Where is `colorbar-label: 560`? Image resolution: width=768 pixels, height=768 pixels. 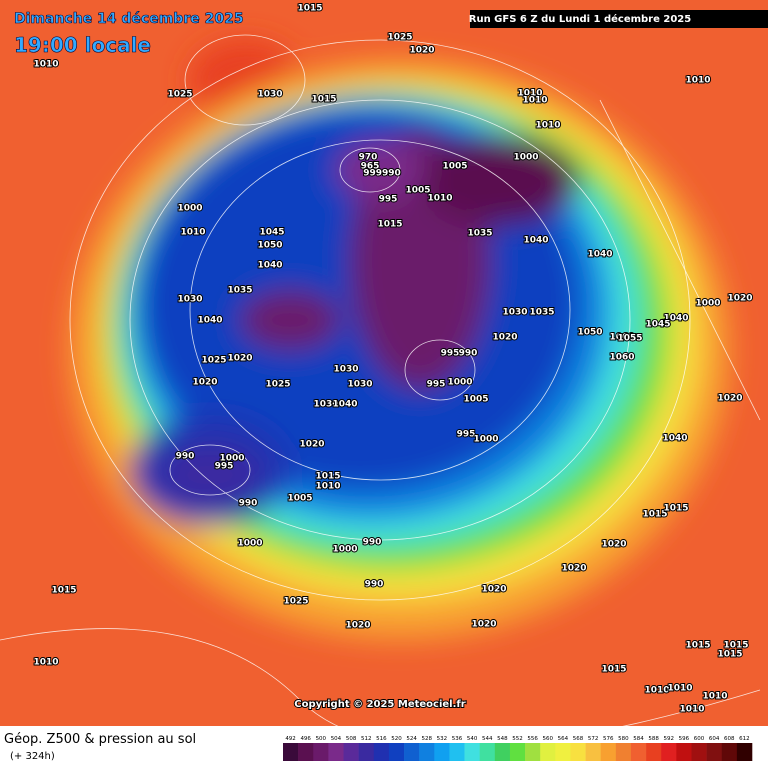
colorbar-label: 560 is located at coordinates (548, 739).